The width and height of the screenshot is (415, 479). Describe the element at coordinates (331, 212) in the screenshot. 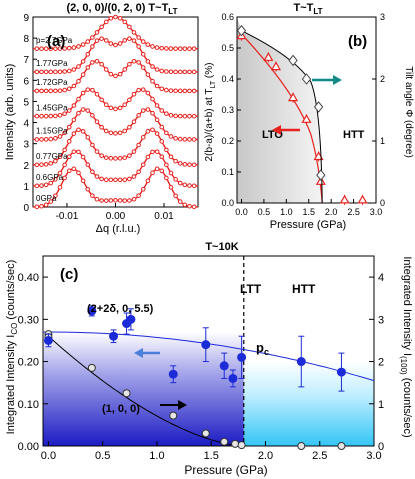

I see `panel-b-xtick-label: 2.0` at that location.